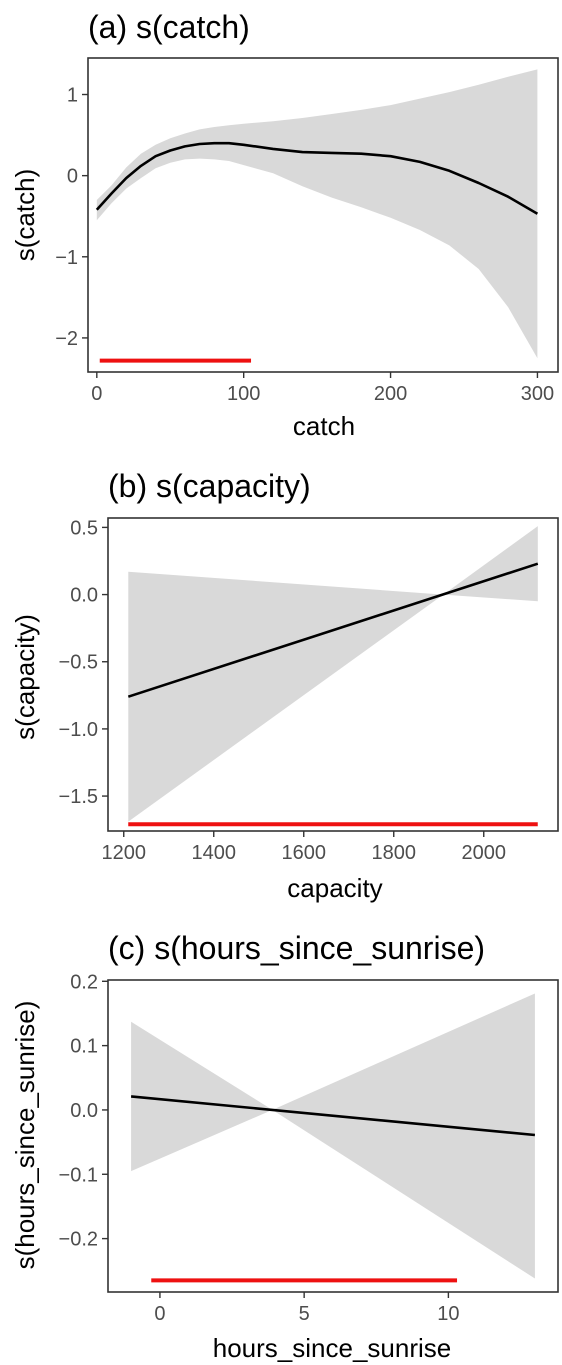 This screenshot has width=562, height=1365. Describe the element at coordinates (484, 853) in the screenshot. I see `x-tick-label: 2000` at that location.